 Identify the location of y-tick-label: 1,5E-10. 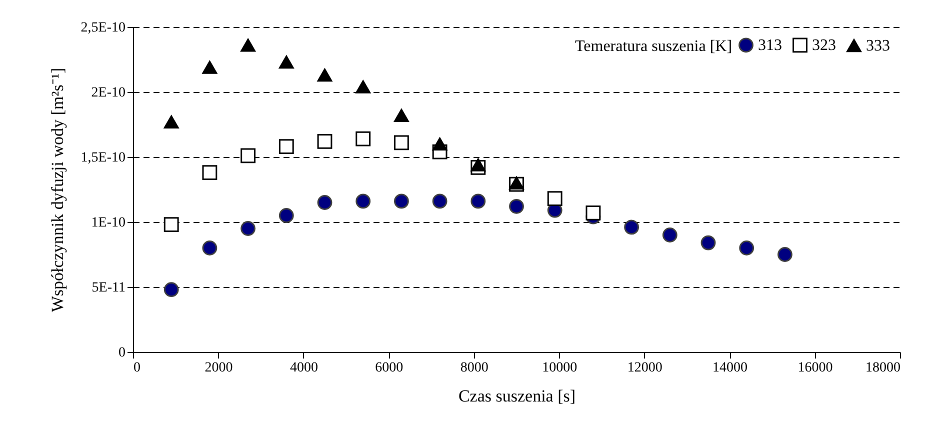
(103, 158).